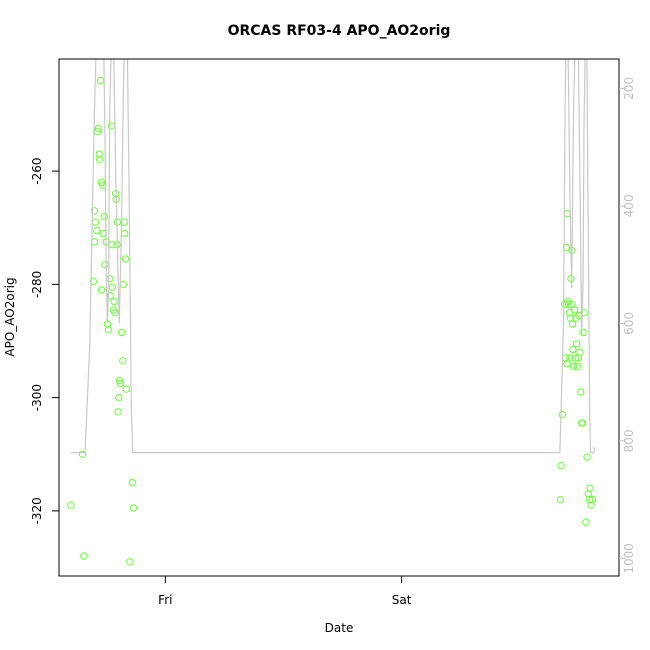 The width and height of the screenshot is (650, 650). Describe the element at coordinates (37, 397) in the screenshot. I see `y-tick-label: -300` at that location.